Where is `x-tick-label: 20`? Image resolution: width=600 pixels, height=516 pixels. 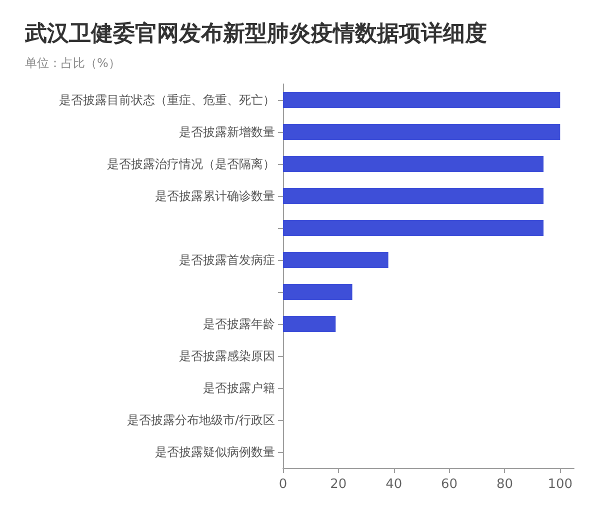 x-tick-label: 20 is located at coordinates (338, 484).